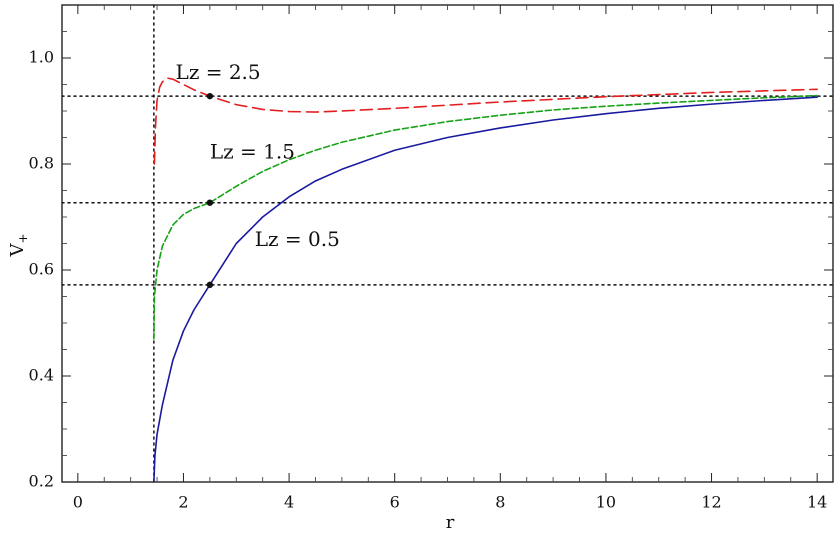 Image resolution: width=840 pixels, height=546 pixels. Describe the element at coordinates (252, 152) in the screenshot. I see `curve-annotation: Lz = 1.5` at that location.